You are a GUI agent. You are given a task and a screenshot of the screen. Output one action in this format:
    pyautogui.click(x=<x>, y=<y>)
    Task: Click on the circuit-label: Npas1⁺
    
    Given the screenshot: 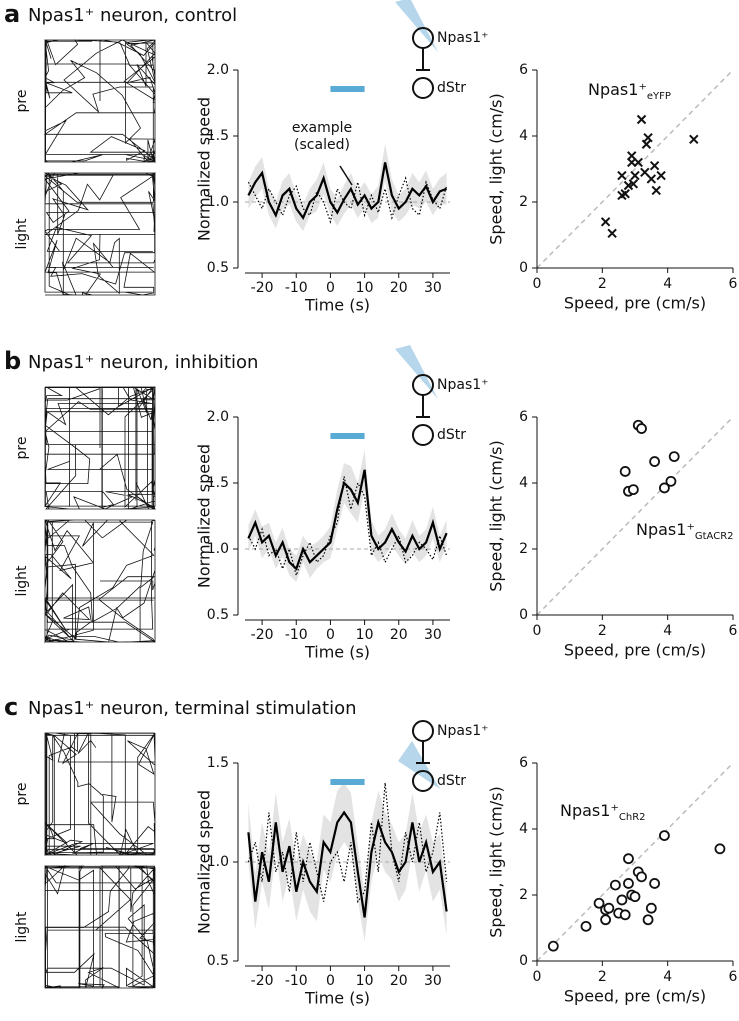 What is the action you would take?
    pyautogui.click(x=463, y=731)
    